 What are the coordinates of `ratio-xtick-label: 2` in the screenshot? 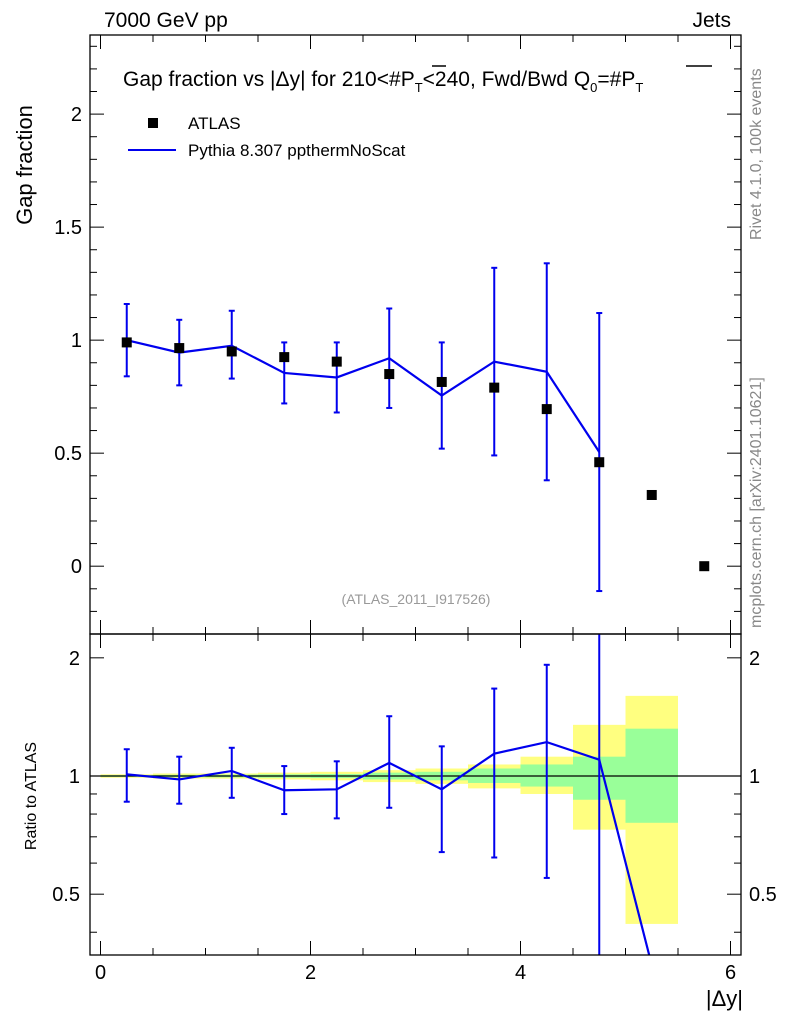 It's located at (310, 973).